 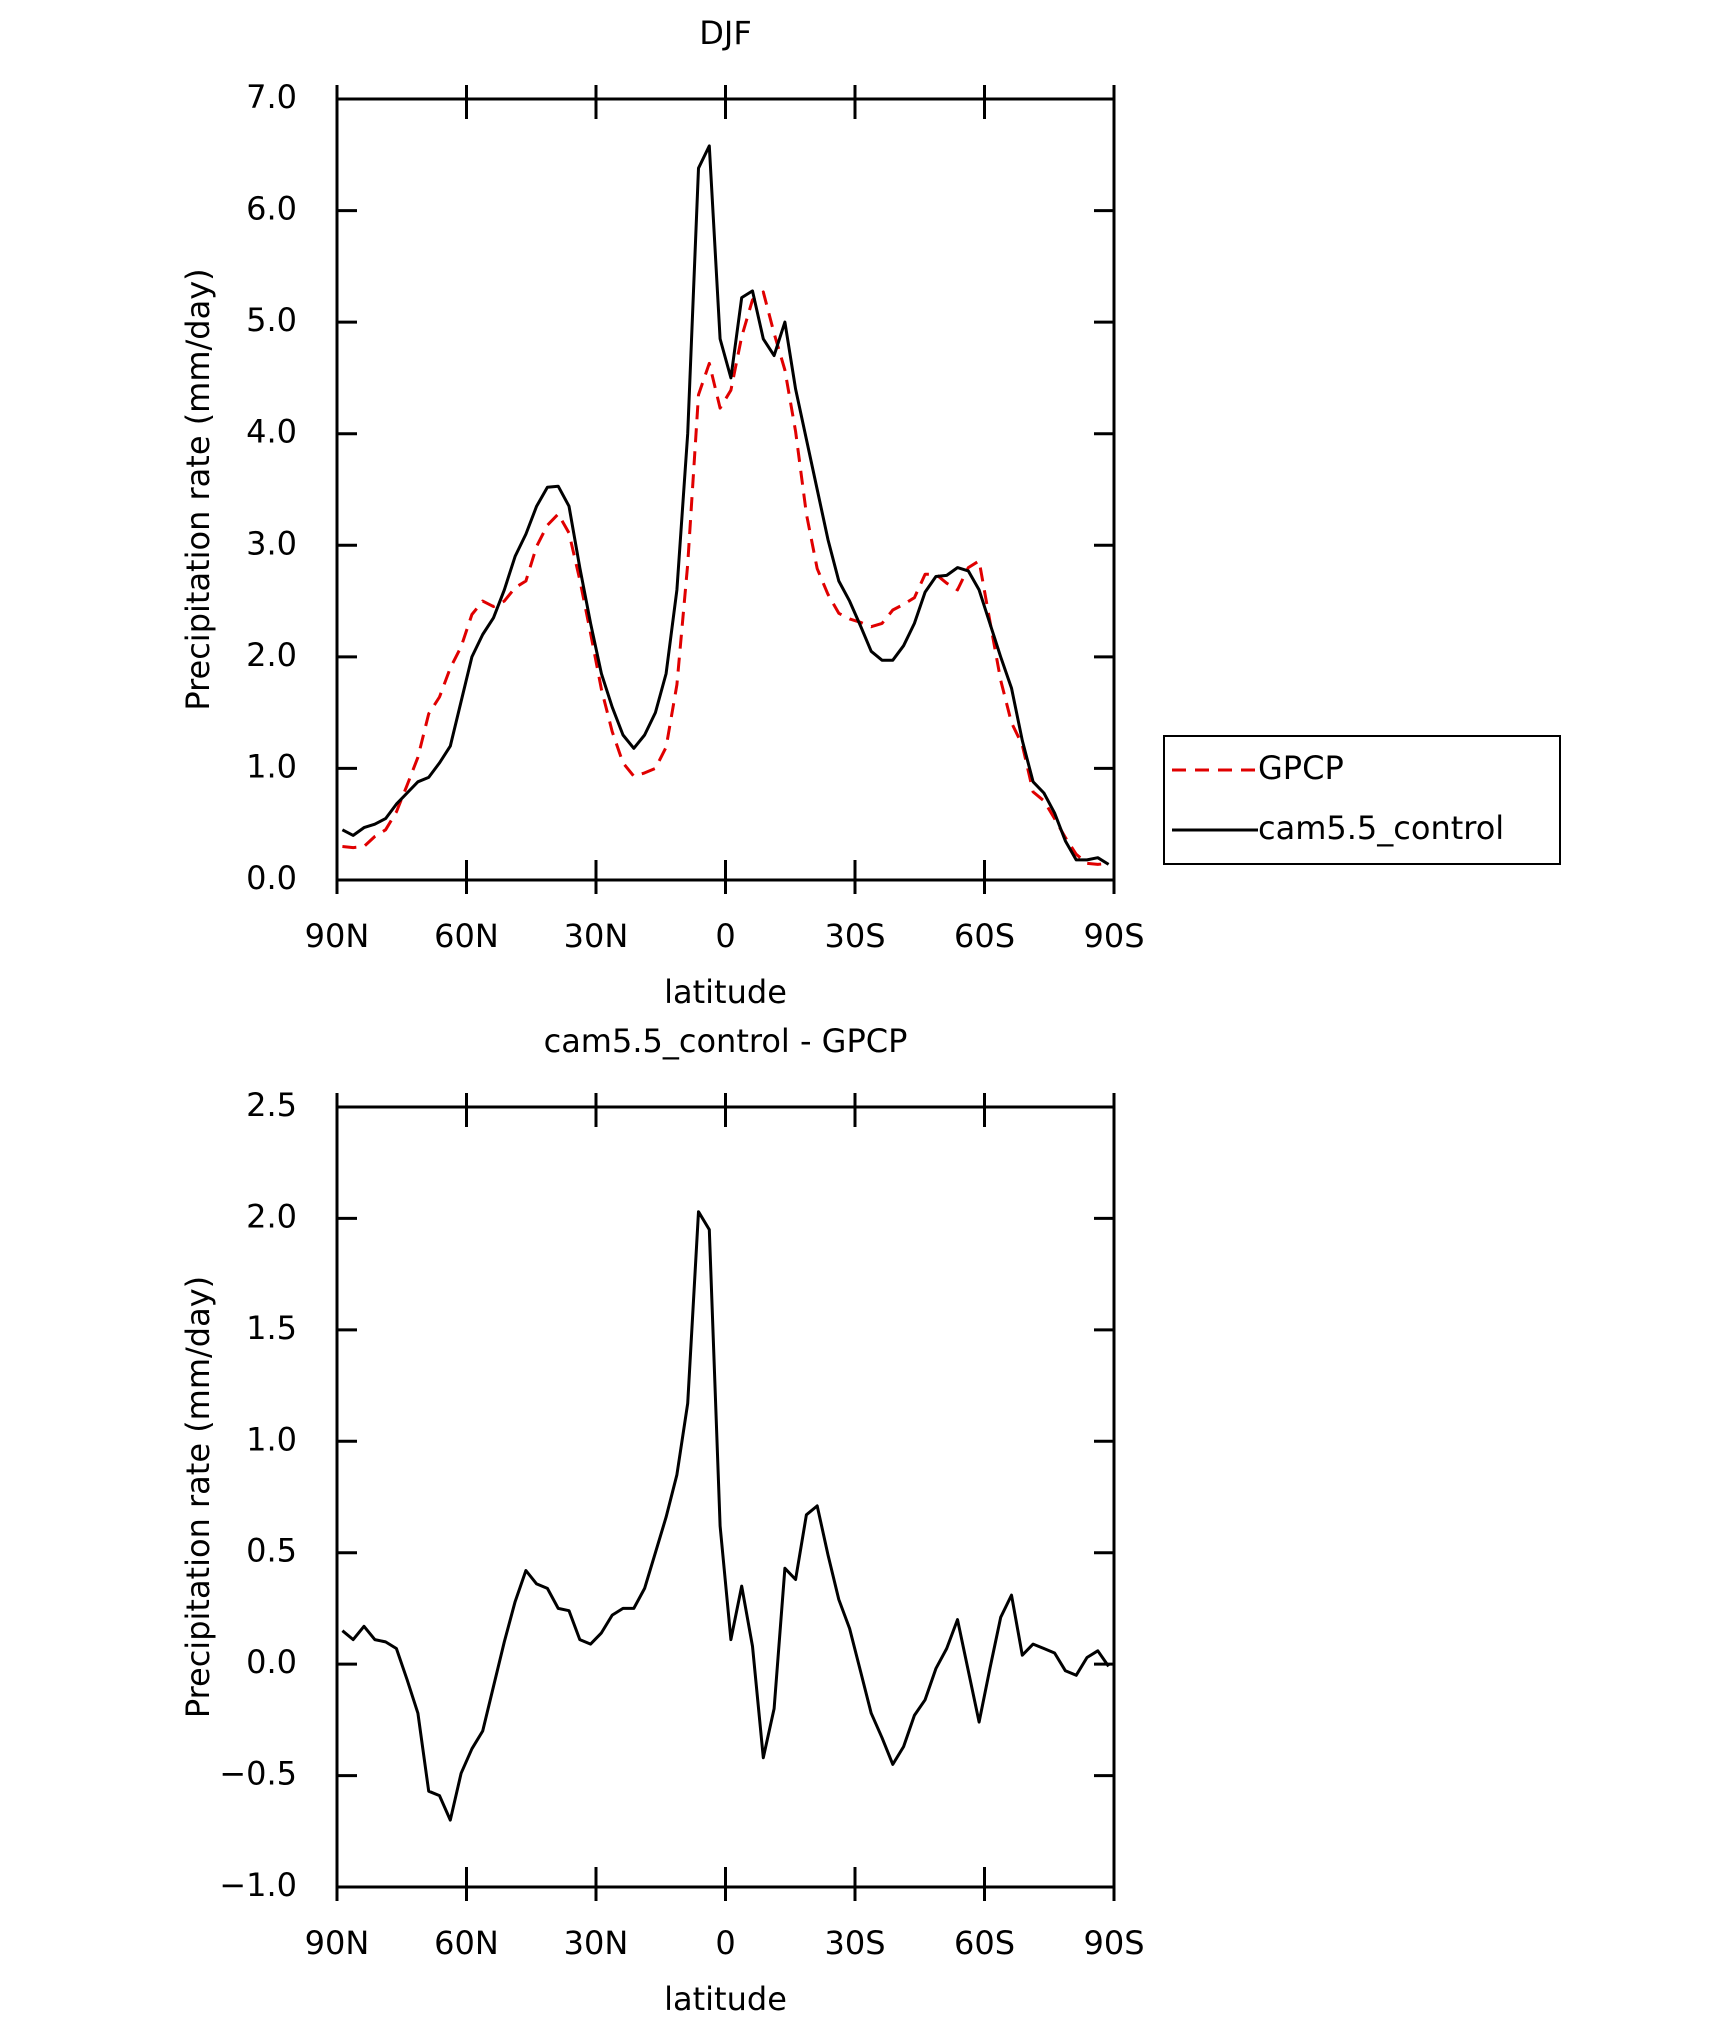 I want to click on legend-label: GPCP, so click(x=1301, y=768).